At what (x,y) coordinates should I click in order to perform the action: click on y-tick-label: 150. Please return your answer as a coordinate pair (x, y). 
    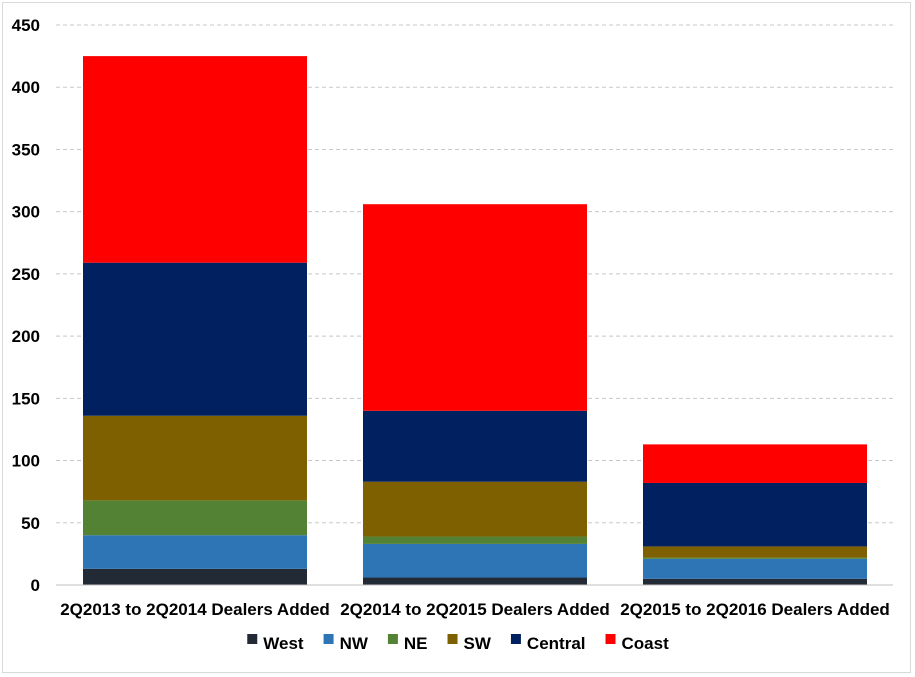
    Looking at the image, I should click on (26, 398).